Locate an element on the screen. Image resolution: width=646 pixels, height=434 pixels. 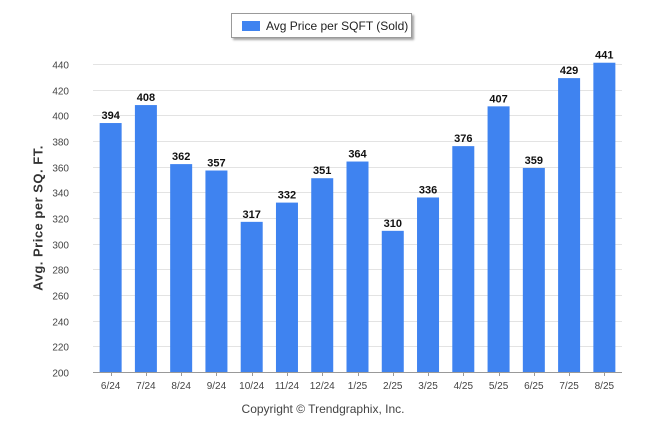
y-tick-label: 420 is located at coordinates (60, 92).